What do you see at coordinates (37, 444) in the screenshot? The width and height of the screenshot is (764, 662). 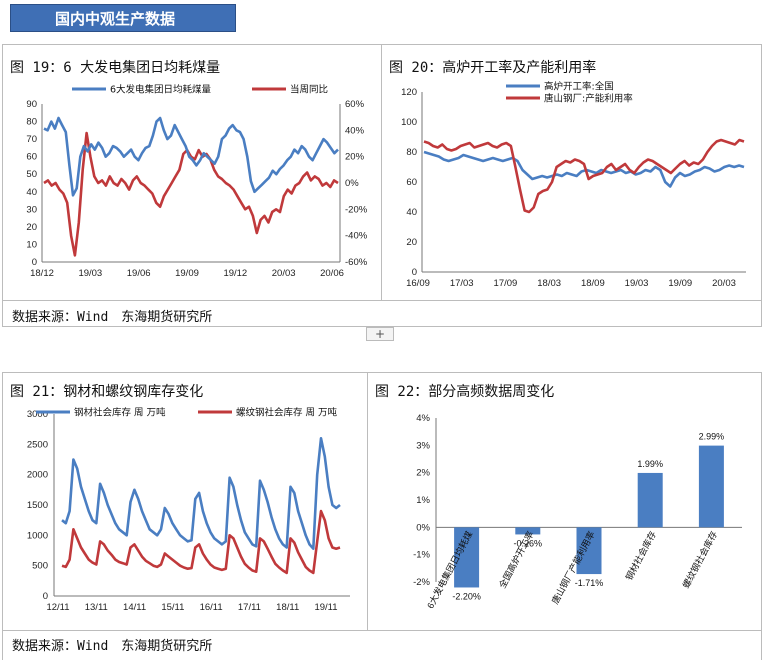 I see `y-tick-label: 2500` at bounding box center [37, 444].